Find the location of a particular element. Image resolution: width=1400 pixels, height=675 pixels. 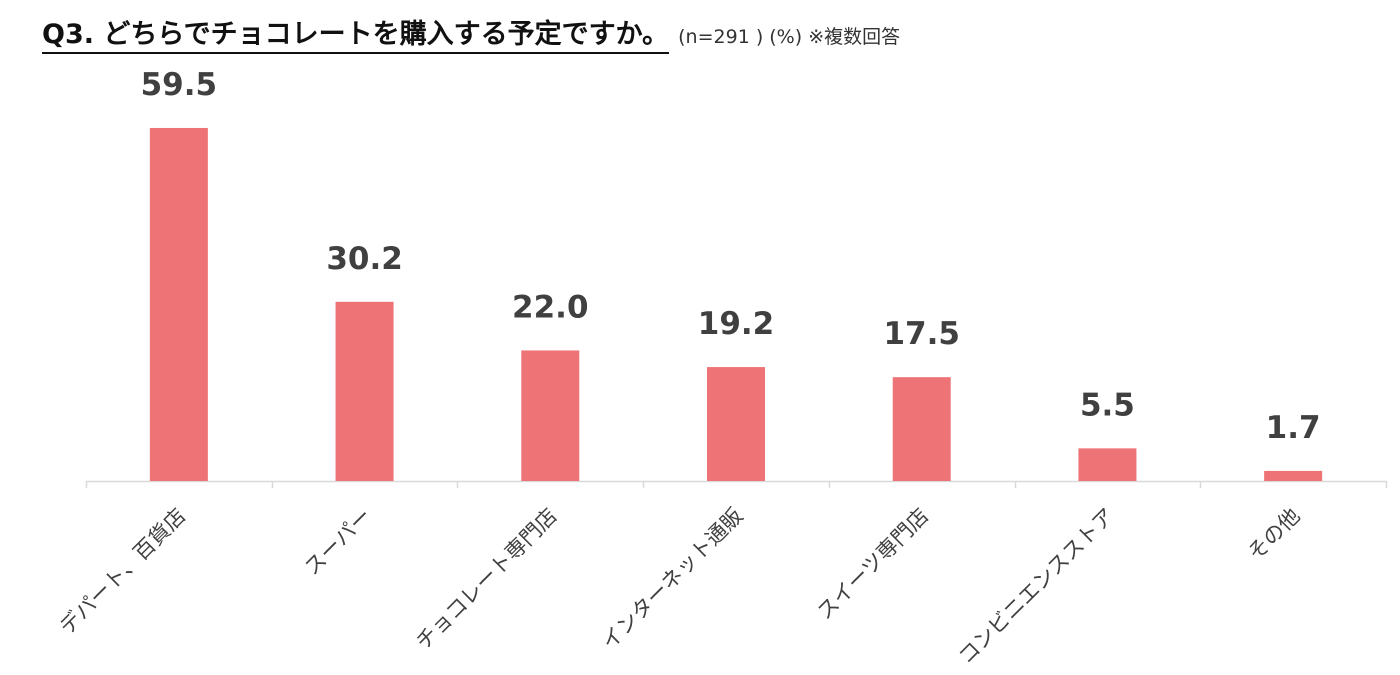

x-tick-label: デパート、百貨店 is located at coordinates (122, 571).